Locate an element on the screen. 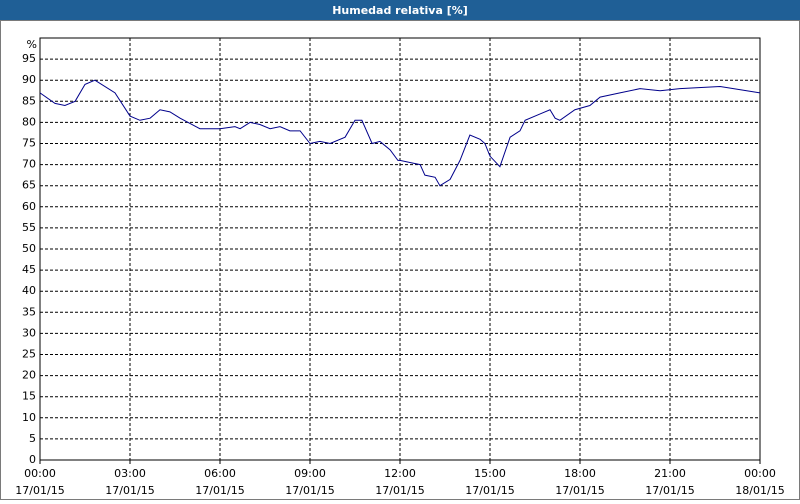 This screenshot has height=504, width=800. y-tick-label: 20 is located at coordinates (29, 375).